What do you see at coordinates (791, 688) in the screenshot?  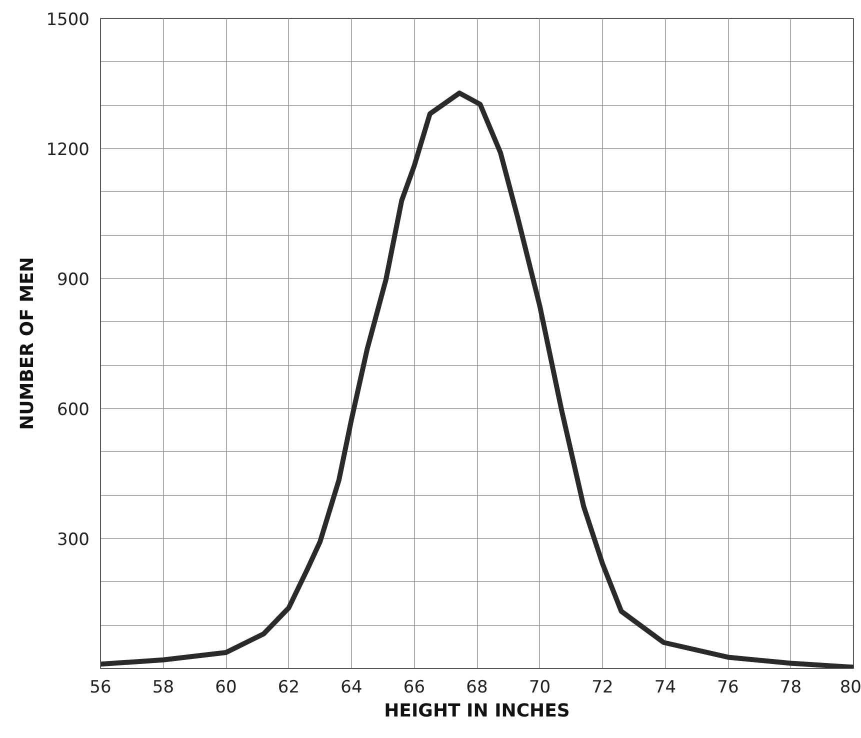 I see `x-tick-label: 78` at bounding box center [791, 688].